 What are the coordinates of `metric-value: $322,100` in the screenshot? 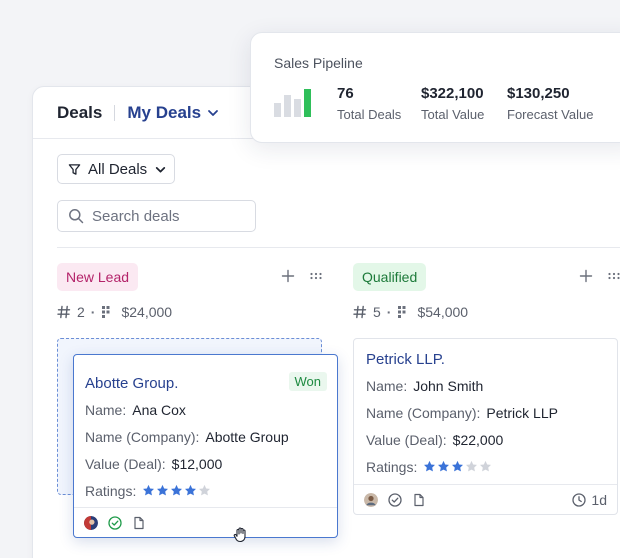 It's located at (452, 93).